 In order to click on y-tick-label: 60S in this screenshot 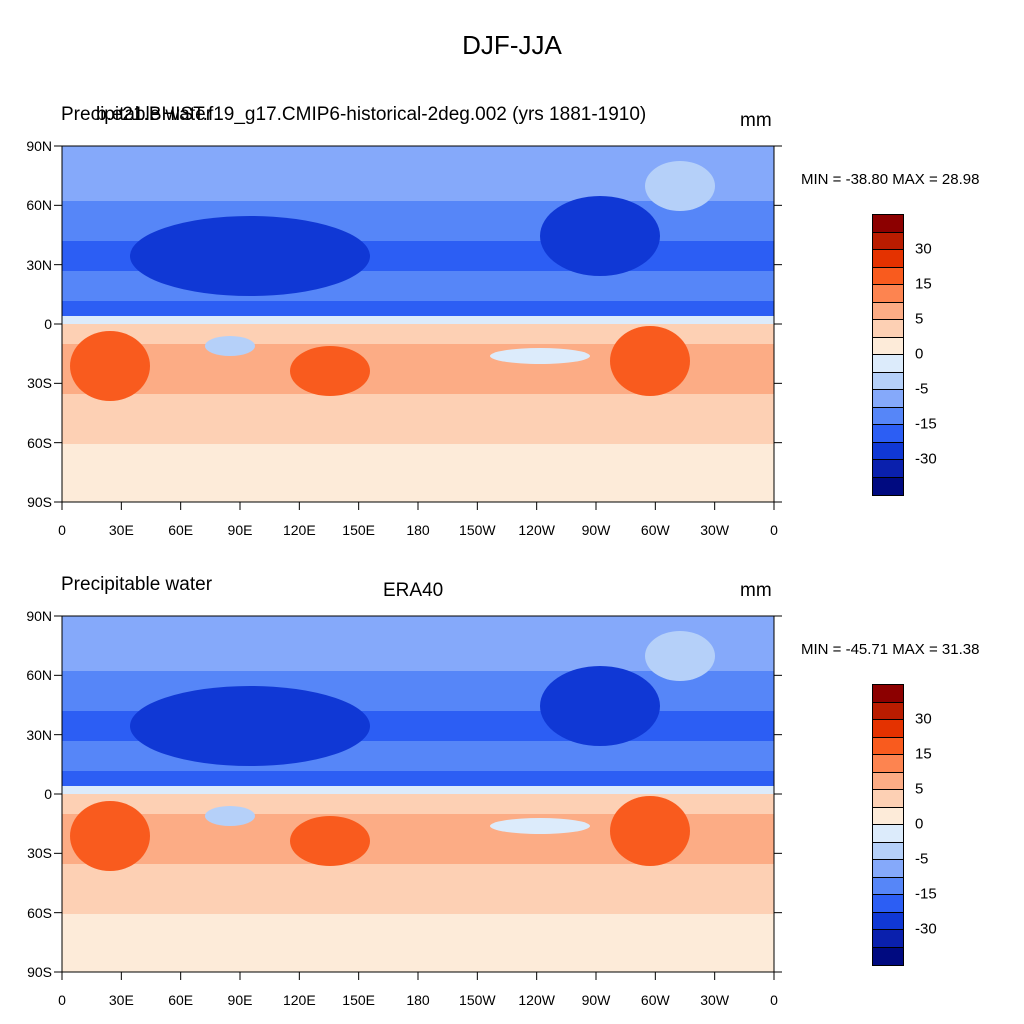, I will do `click(39, 912)`.